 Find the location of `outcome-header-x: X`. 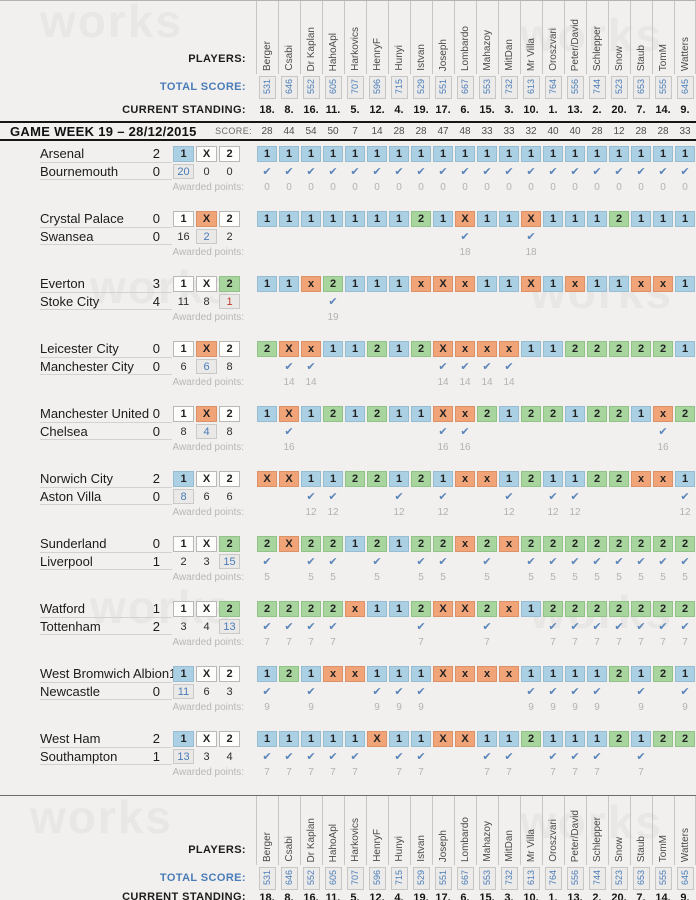

outcome-header-x: X is located at coordinates (206, 219).